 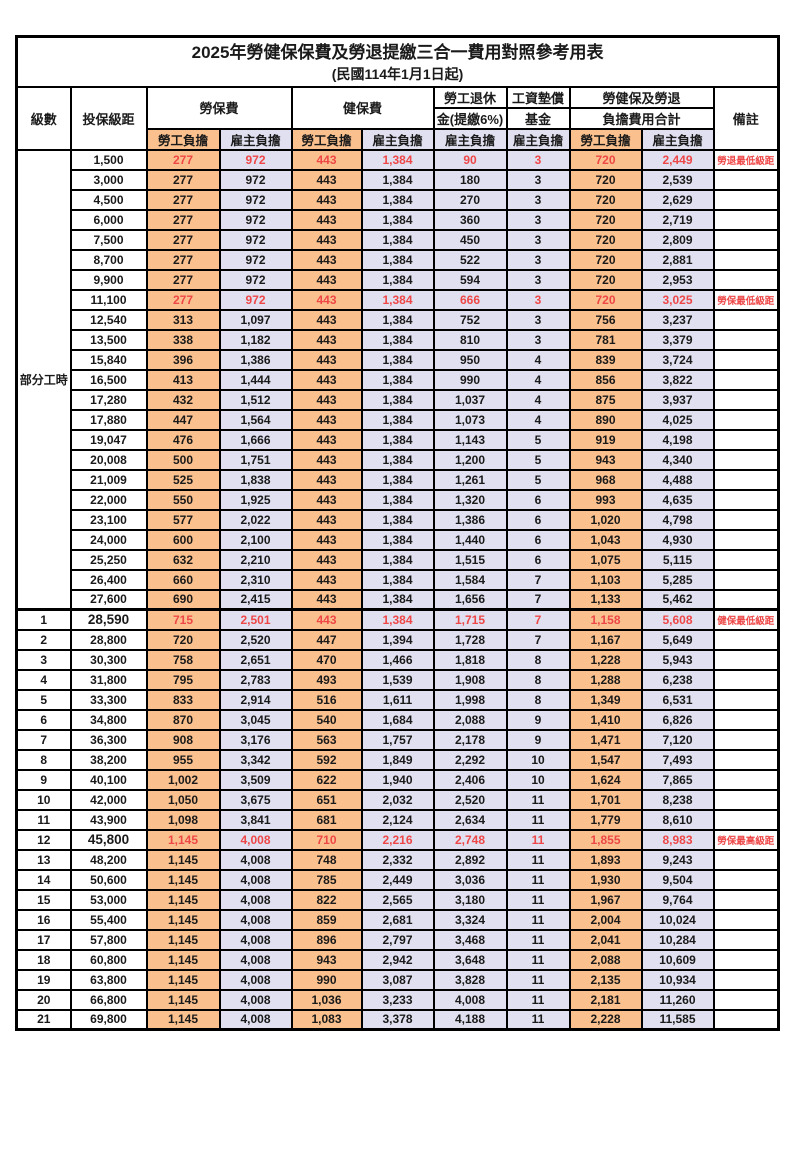 I want to click on cell-total-employer: 3,379, so click(x=677, y=339).